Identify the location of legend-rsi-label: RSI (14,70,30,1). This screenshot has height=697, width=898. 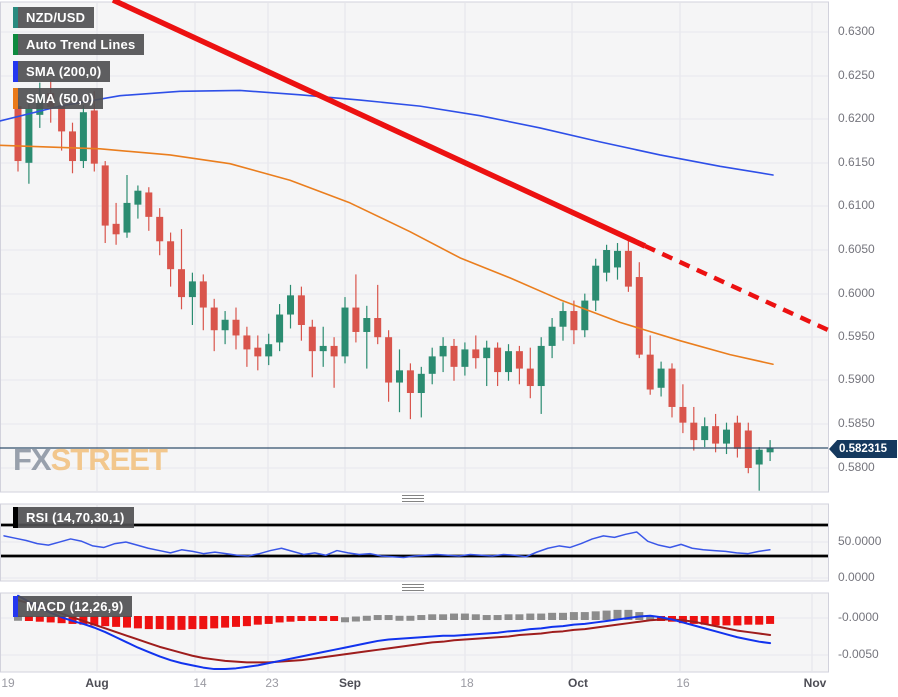
(76, 517).